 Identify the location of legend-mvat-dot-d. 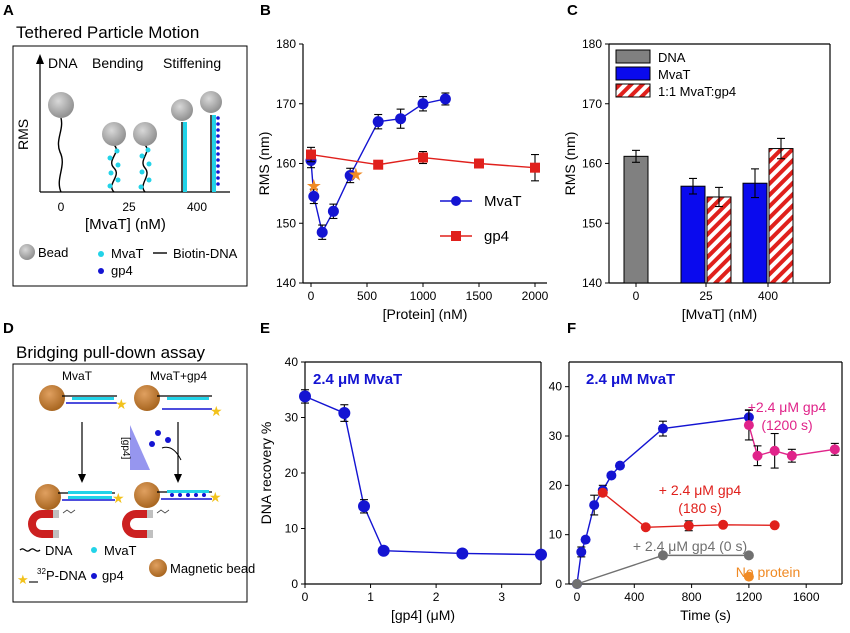
(94, 550).